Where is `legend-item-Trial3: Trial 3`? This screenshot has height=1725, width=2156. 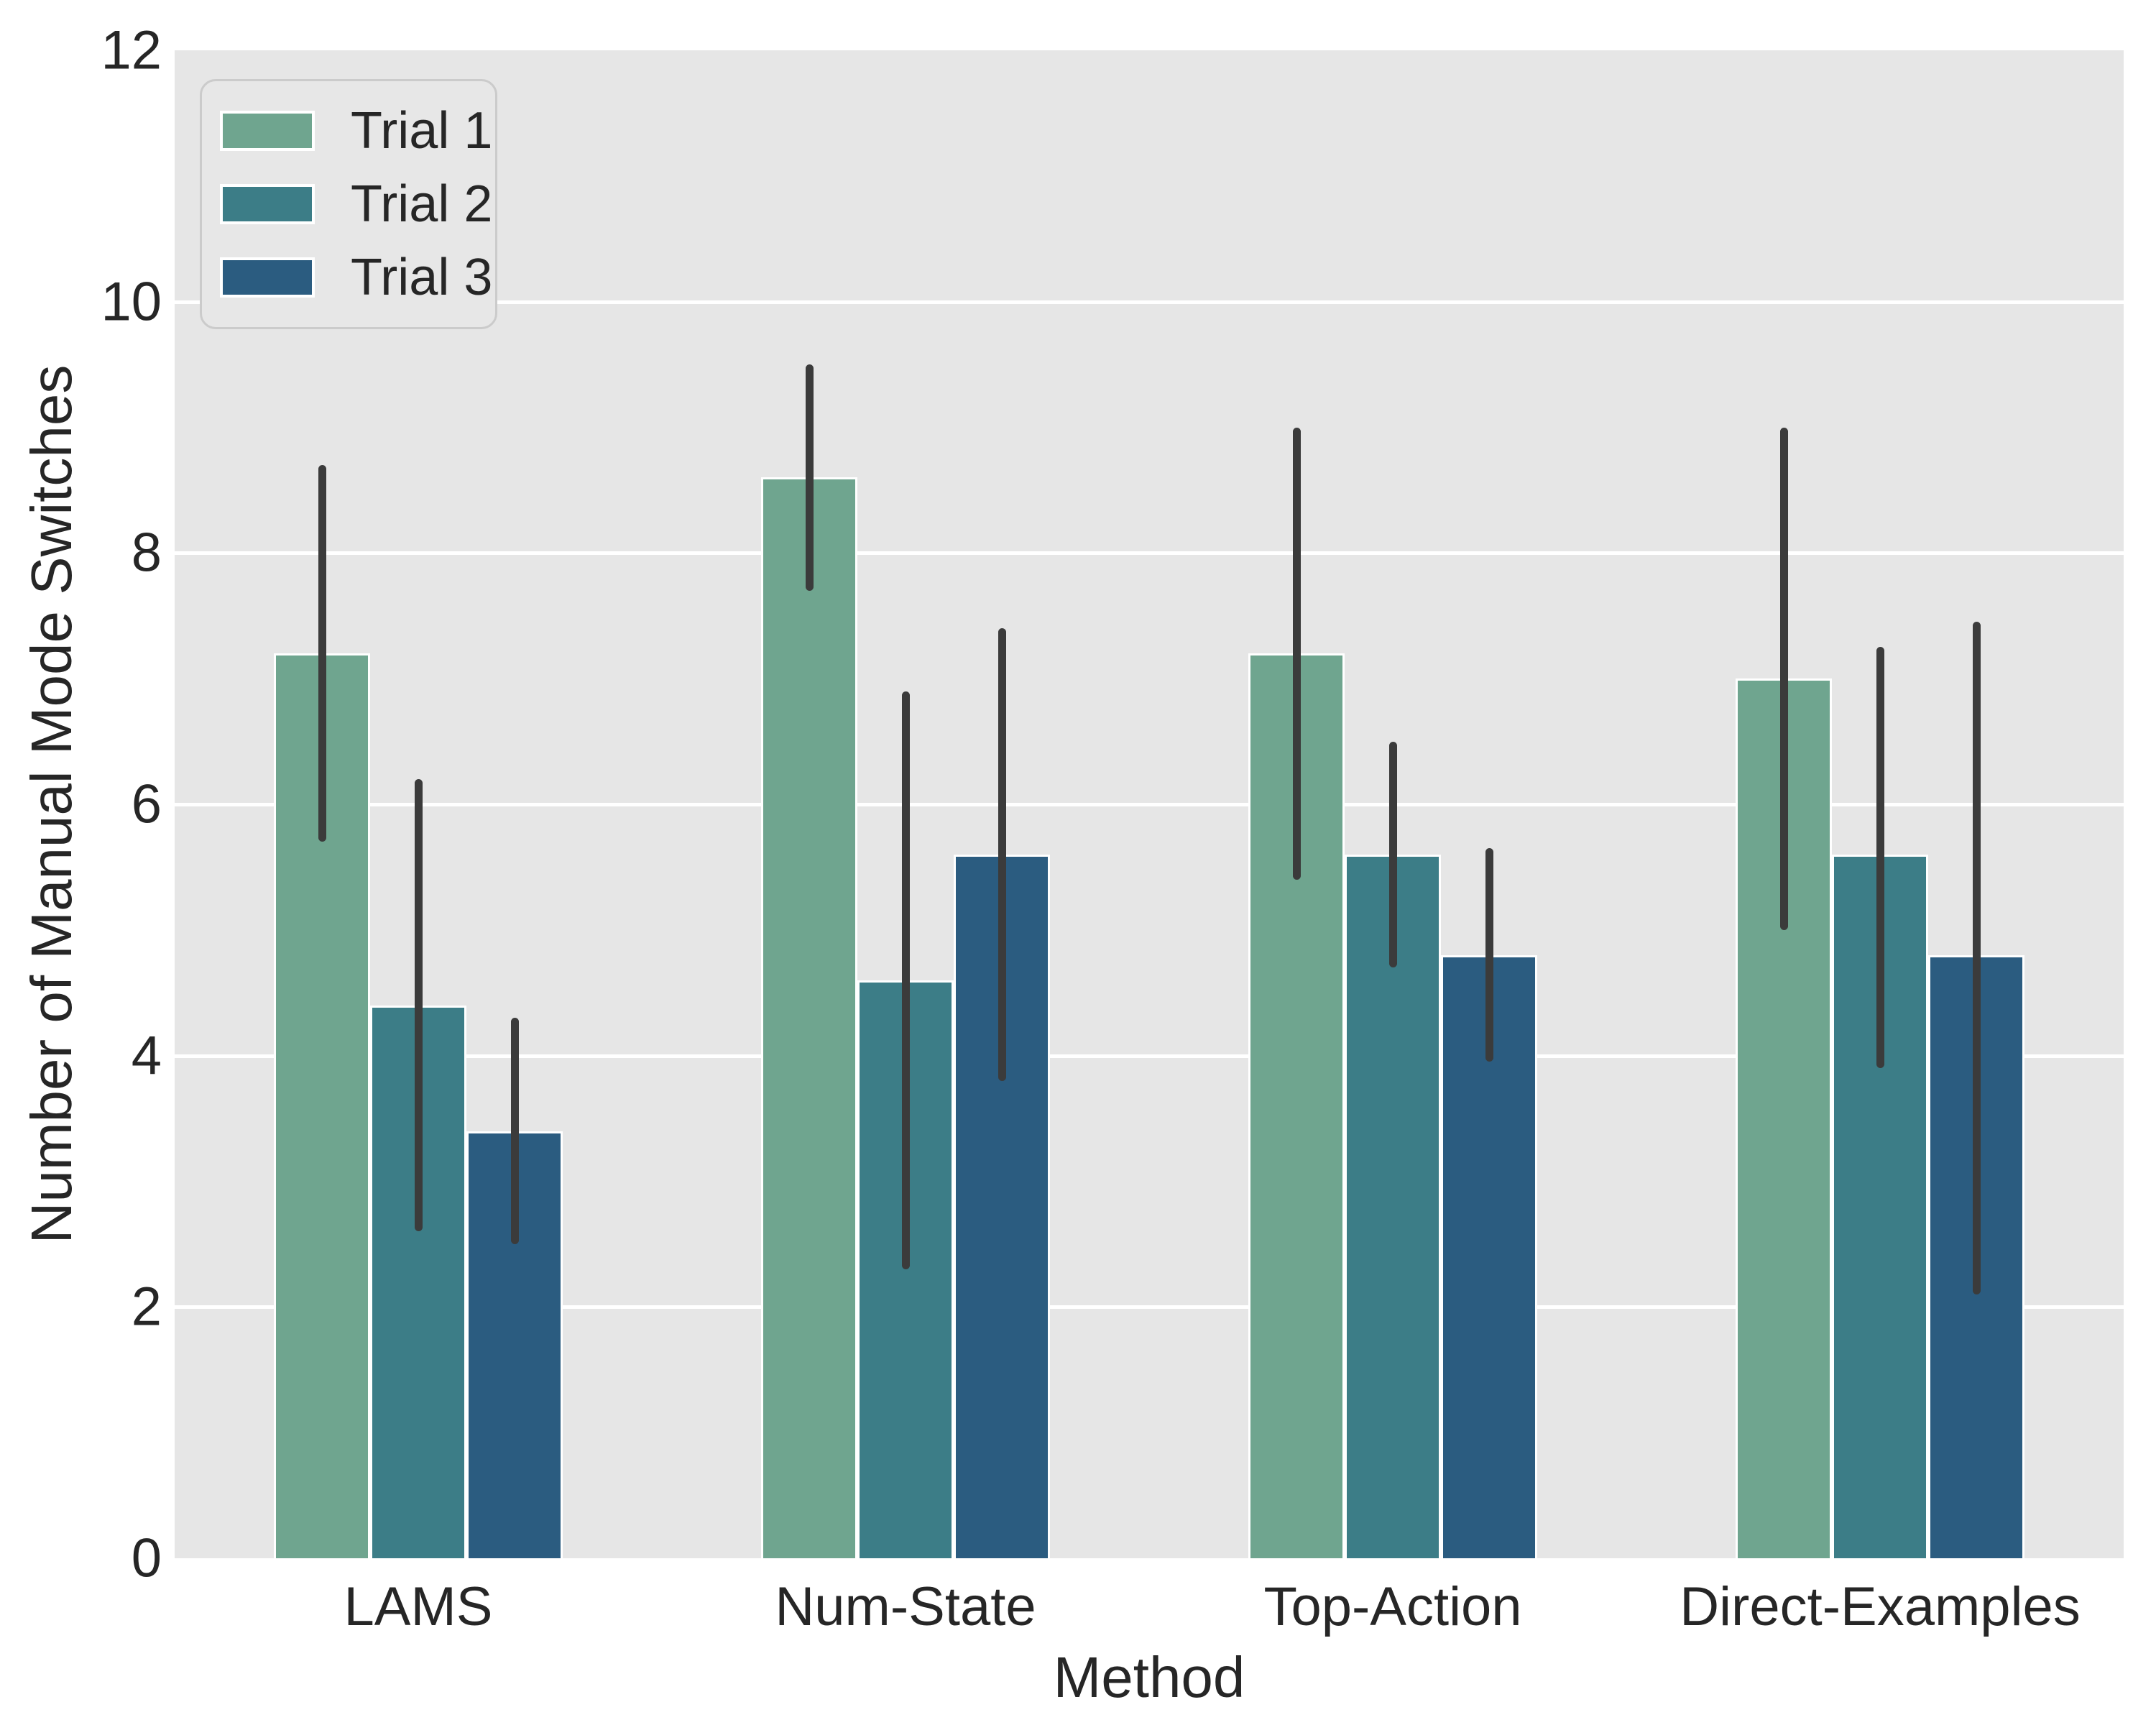 legend-item-Trial3: Trial 3 is located at coordinates (357, 277).